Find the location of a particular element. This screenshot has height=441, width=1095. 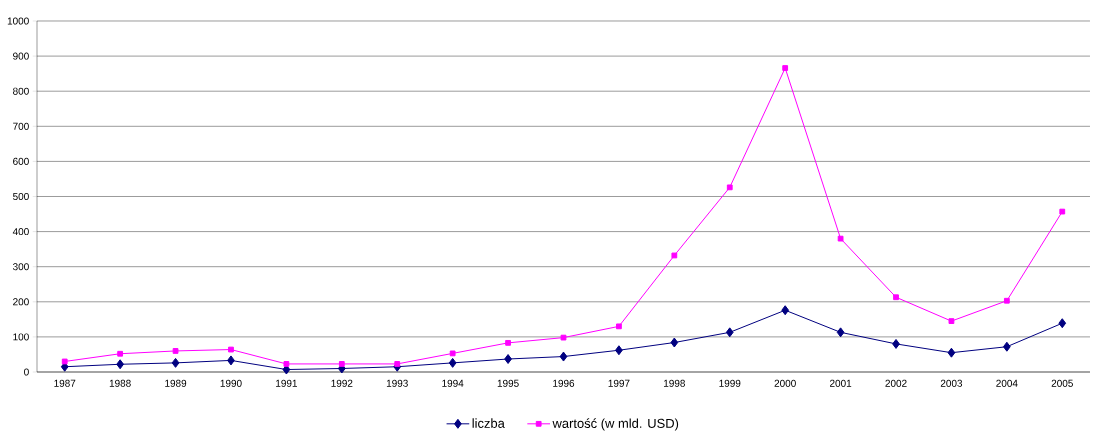

x-tick-label: 1987 is located at coordinates (65, 383).